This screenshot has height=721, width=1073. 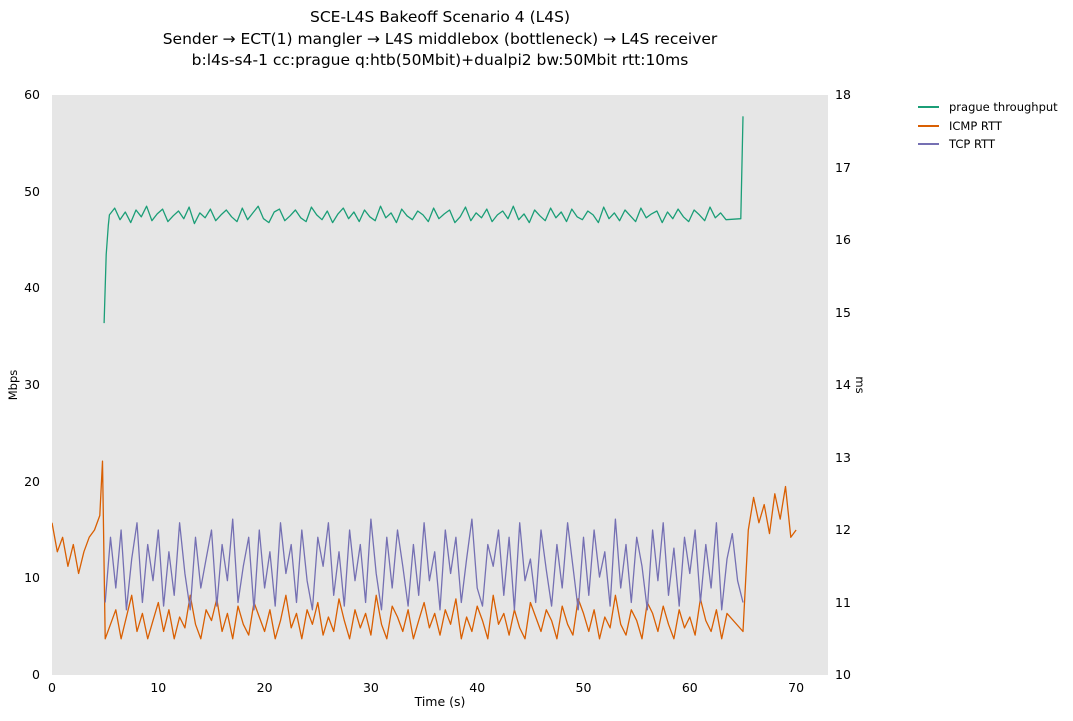 I want to click on y-right-tick-label: 12, so click(x=843, y=529).